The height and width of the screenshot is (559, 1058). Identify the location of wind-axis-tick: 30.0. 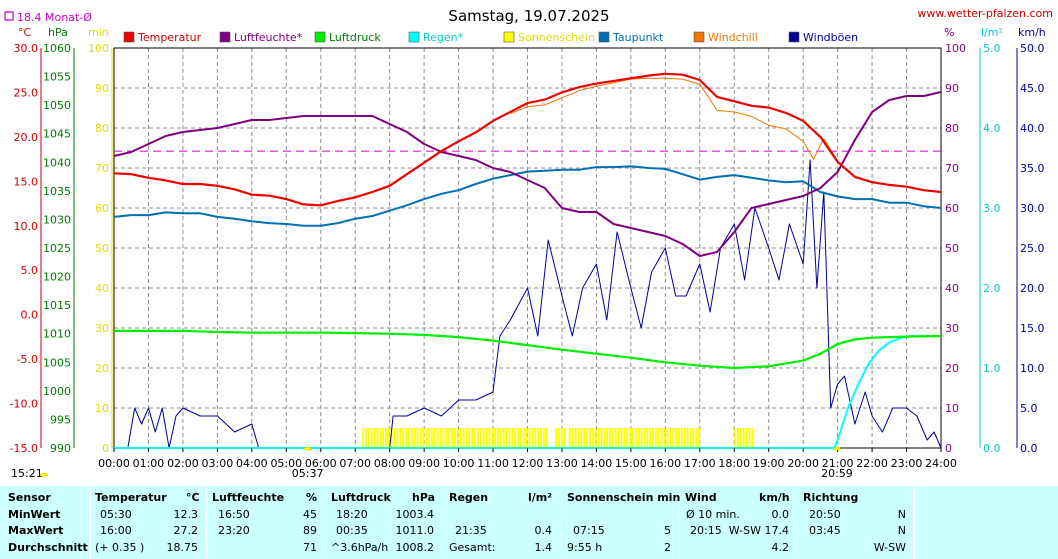
(1032, 208).